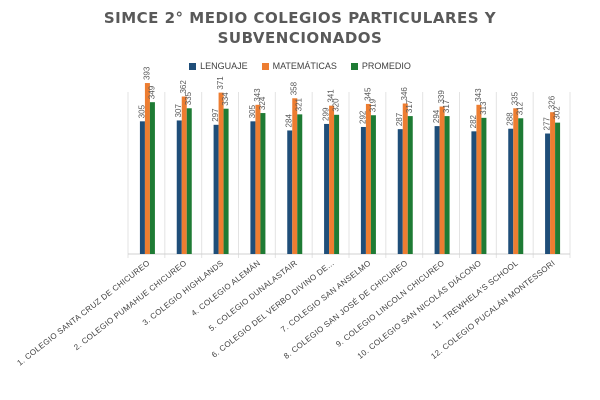 The height and width of the screenshot is (400, 600). What do you see at coordinates (151, 92) in the screenshot?
I see `data-label-promedio-1: 349` at bounding box center [151, 92].